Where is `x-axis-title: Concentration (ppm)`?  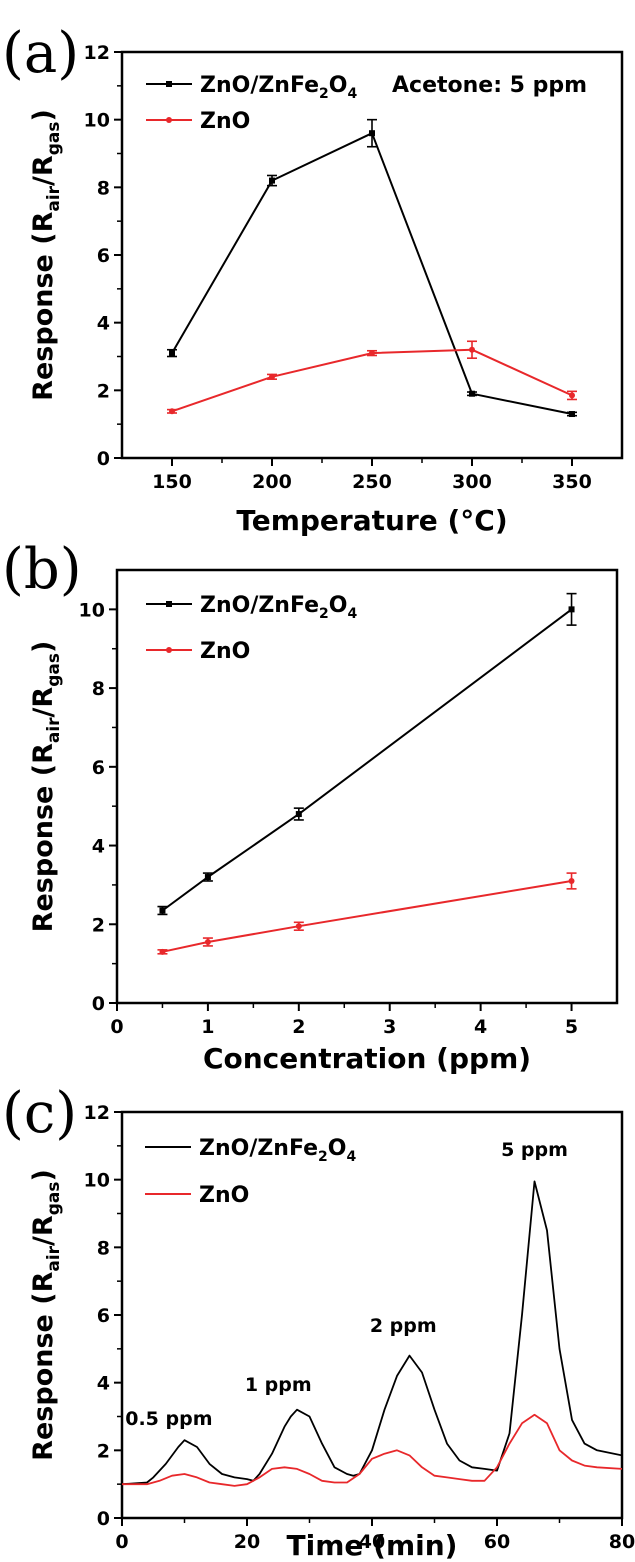 x-axis-title: Concentration (ppm) is located at coordinates (367, 1058).